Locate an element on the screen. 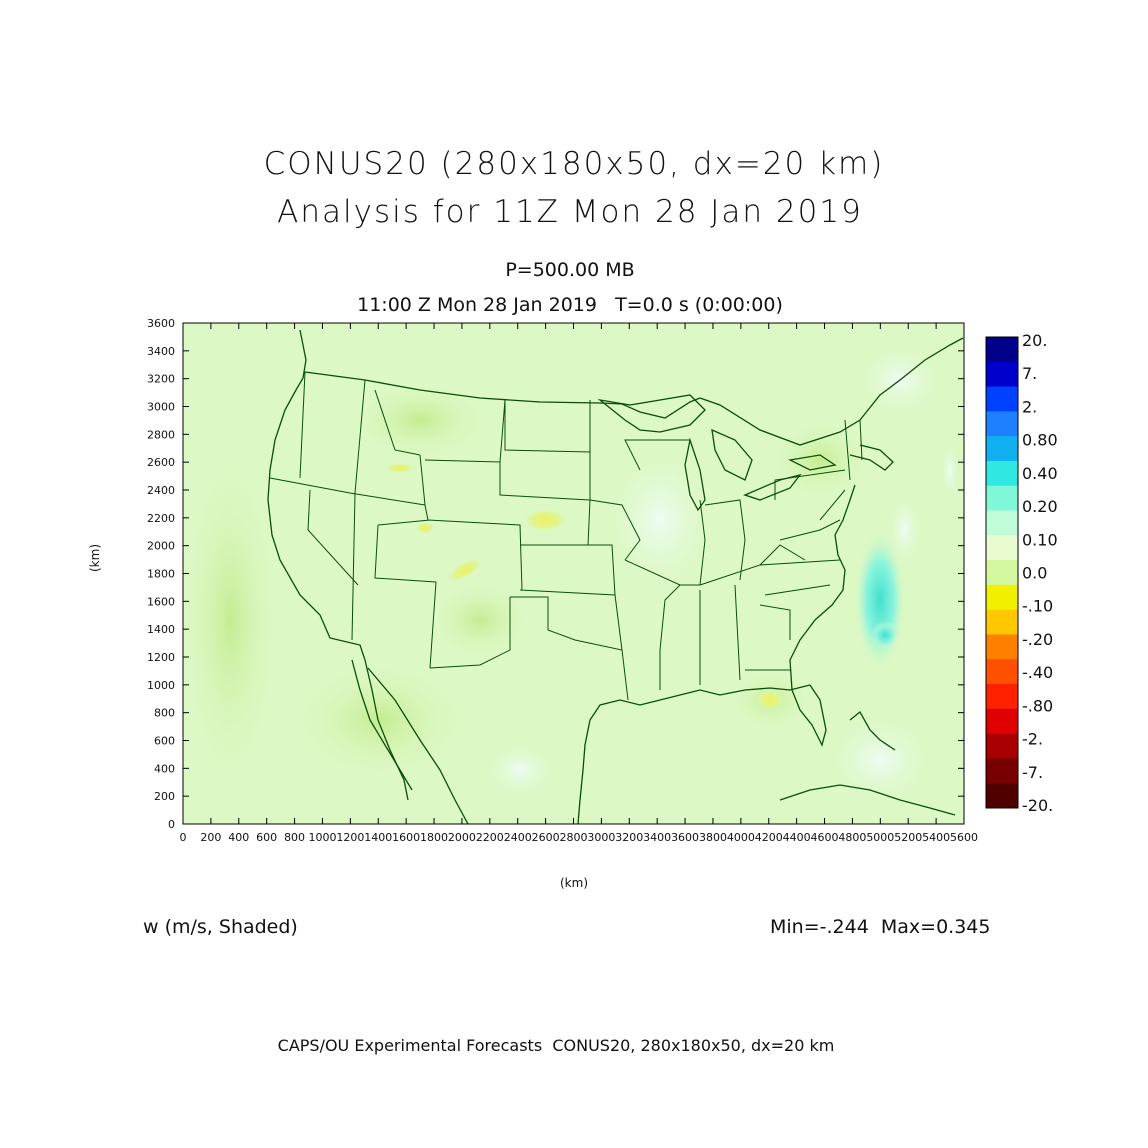 The width and height of the screenshot is (1148, 1148). x-tick-label: 600 is located at coordinates (266, 837).